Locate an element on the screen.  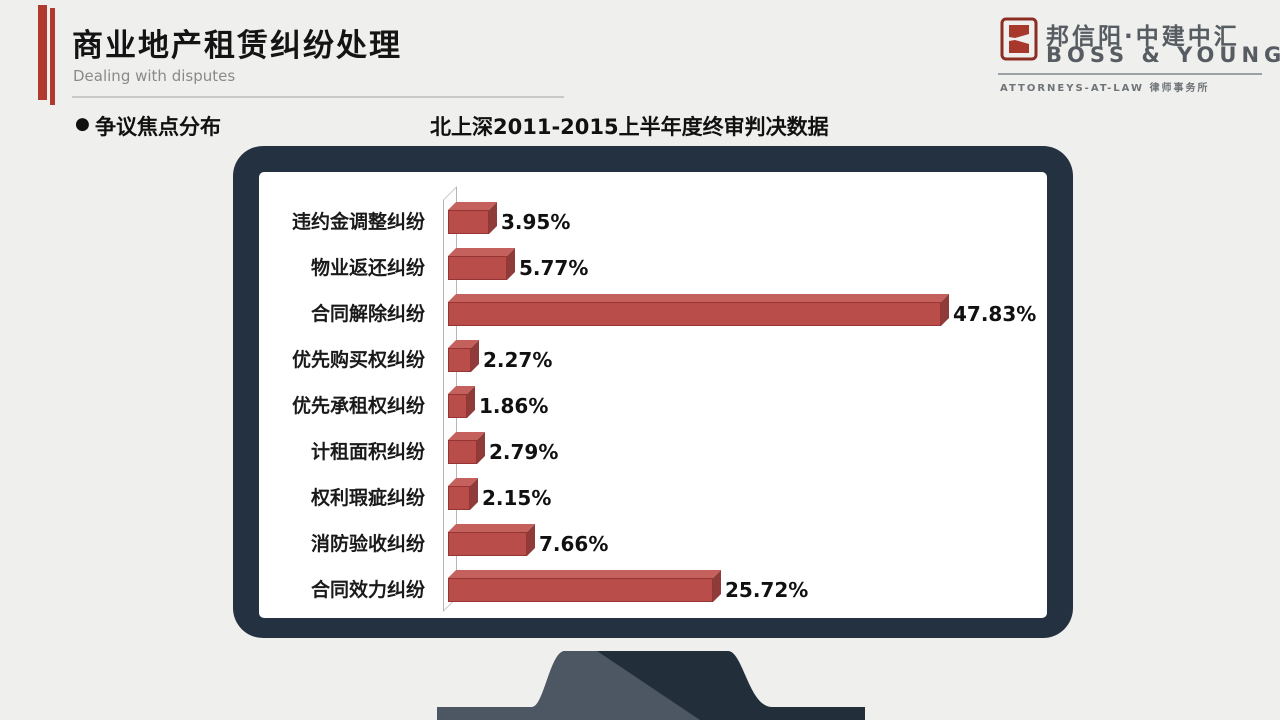
boss-young-monogram-icon is located at coordinates (1019, 39).